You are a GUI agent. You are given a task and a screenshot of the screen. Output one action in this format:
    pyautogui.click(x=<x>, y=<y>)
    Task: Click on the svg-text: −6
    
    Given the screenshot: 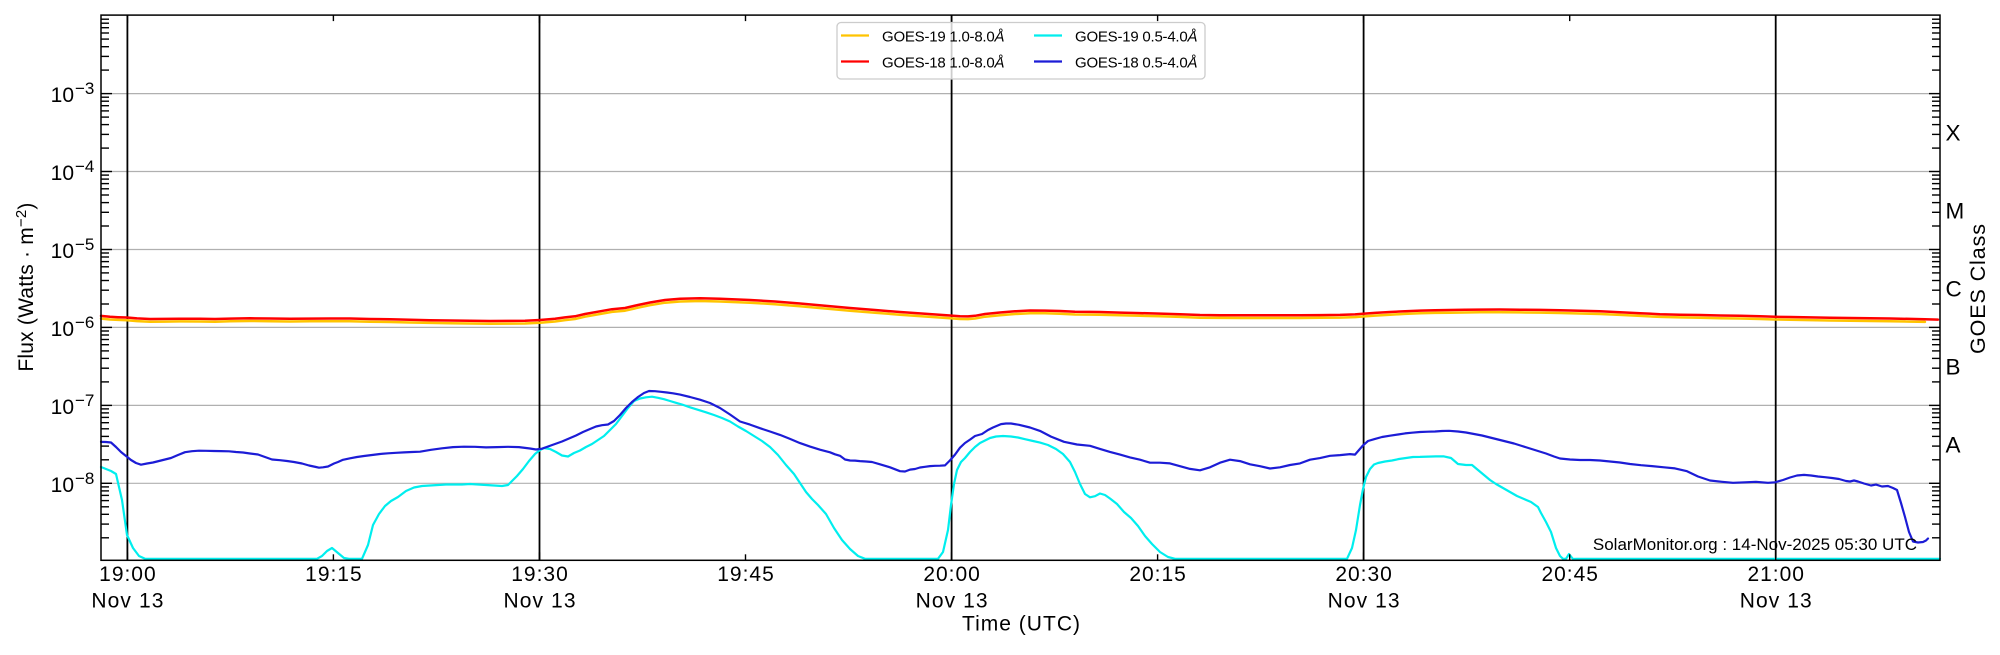 What is the action you would take?
    pyautogui.click(x=84, y=322)
    